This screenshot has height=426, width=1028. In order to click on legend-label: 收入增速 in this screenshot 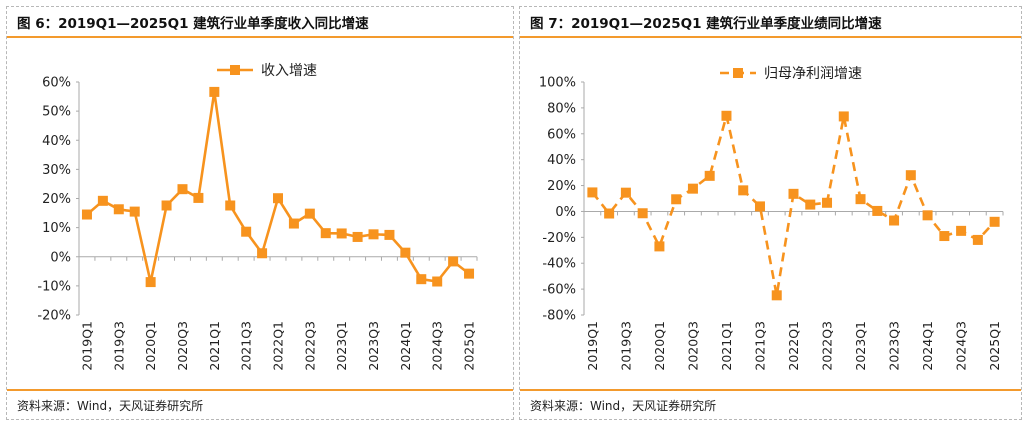, I will do `click(289, 71)`.